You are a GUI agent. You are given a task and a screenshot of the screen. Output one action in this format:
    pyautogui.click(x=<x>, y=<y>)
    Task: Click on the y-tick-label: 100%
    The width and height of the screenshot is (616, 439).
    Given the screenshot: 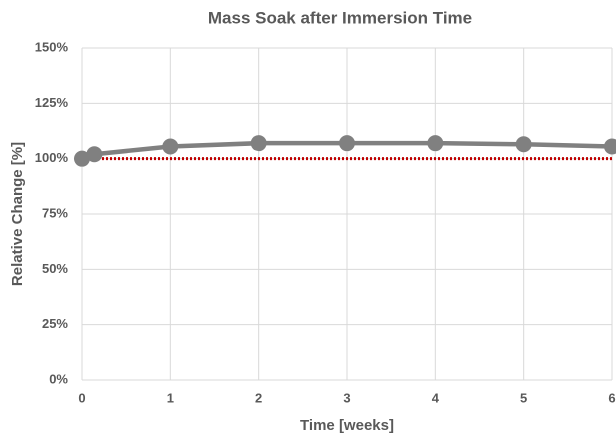 What is the action you would take?
    pyautogui.click(x=52, y=157)
    